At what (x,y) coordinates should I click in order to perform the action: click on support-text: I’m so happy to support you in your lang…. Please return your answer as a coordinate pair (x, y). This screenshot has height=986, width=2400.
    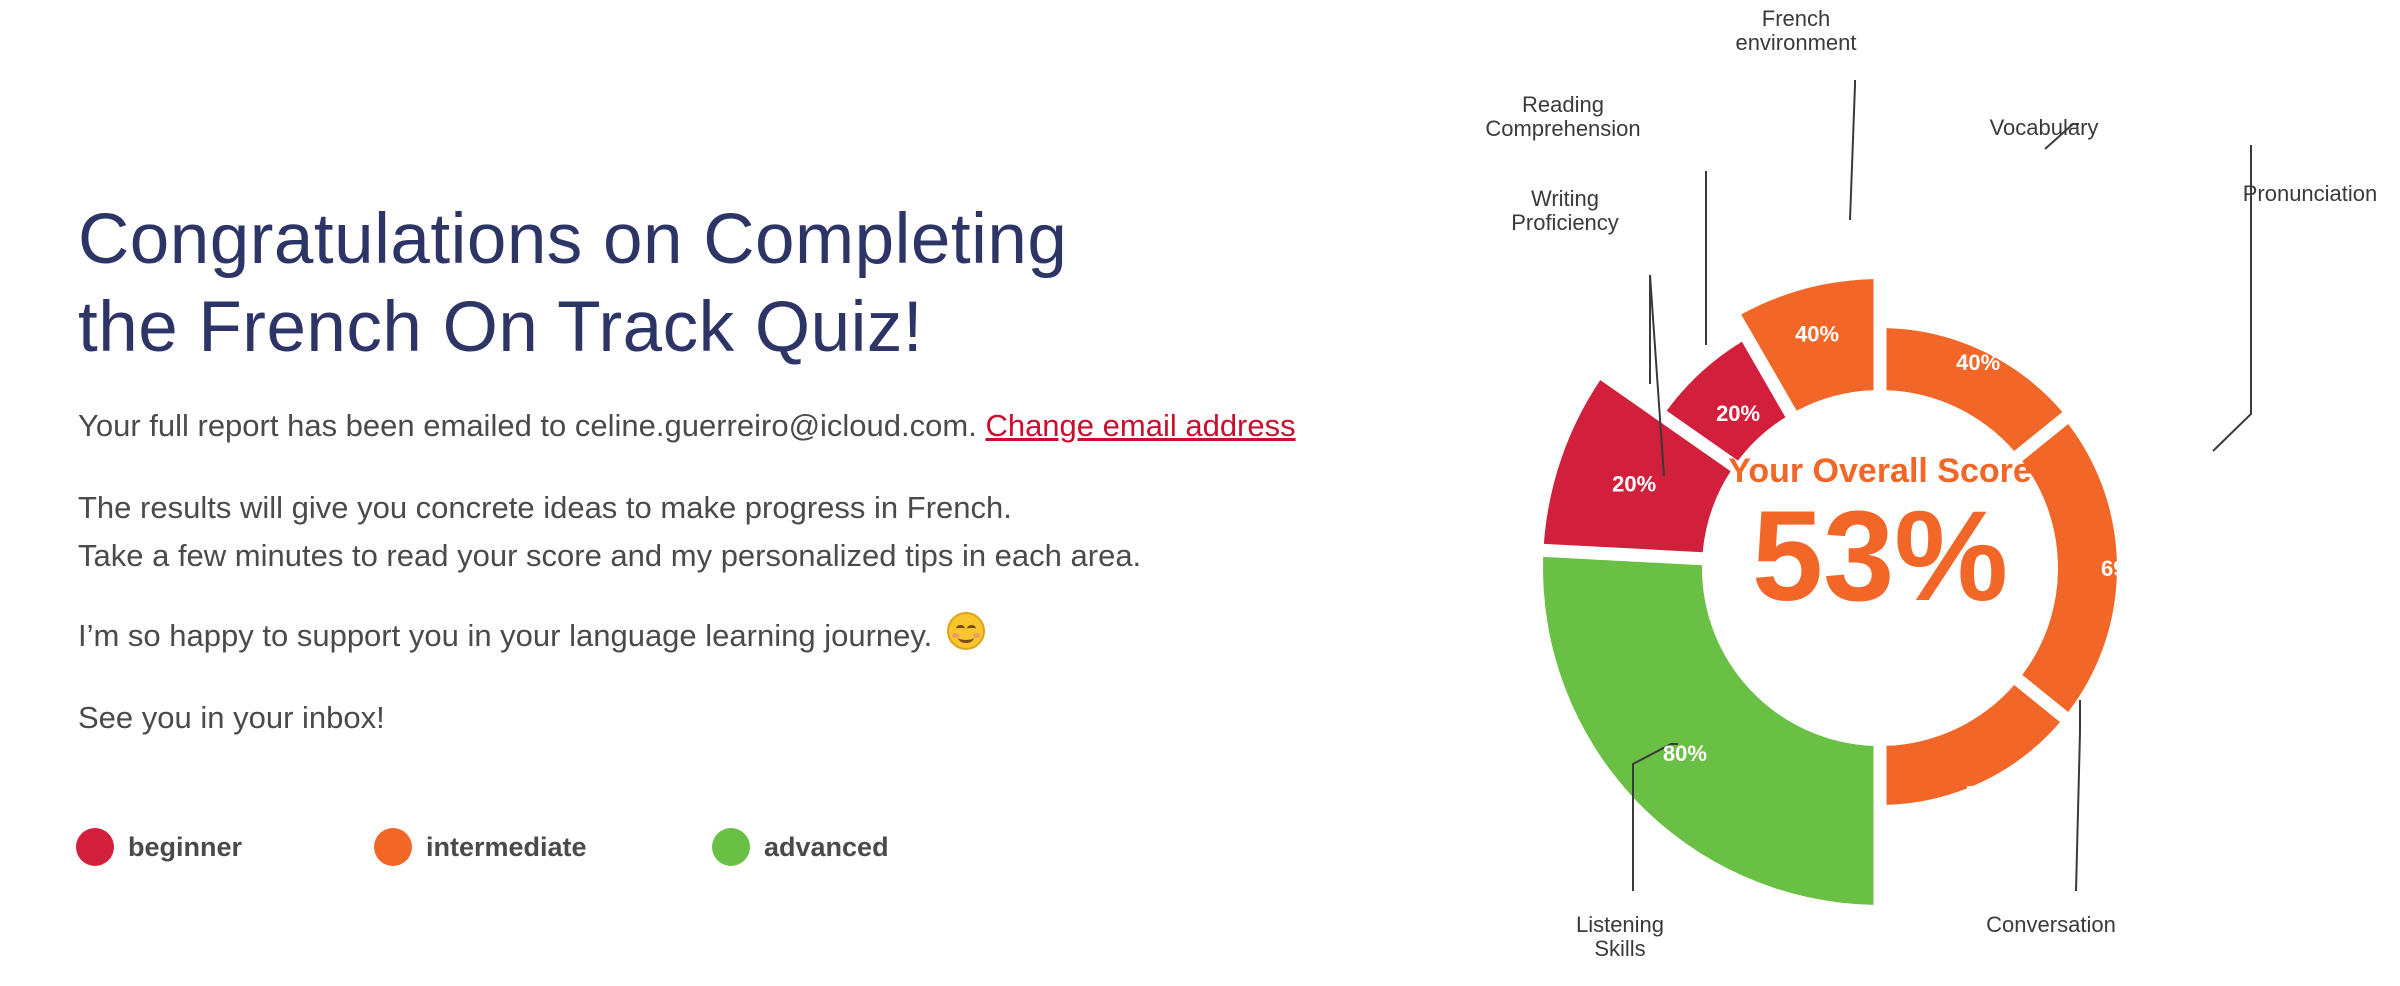
    Looking at the image, I should click on (509, 635).